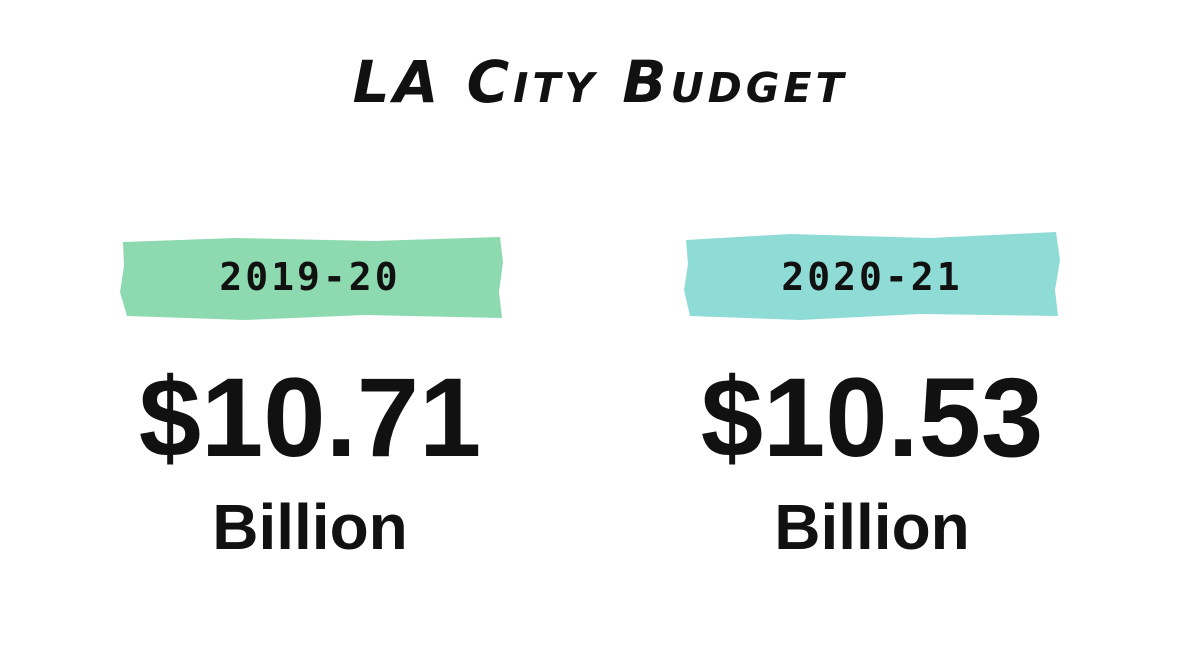 The height and width of the screenshot is (668, 1200). I want to click on title: LA City Budget, so click(600, 82).